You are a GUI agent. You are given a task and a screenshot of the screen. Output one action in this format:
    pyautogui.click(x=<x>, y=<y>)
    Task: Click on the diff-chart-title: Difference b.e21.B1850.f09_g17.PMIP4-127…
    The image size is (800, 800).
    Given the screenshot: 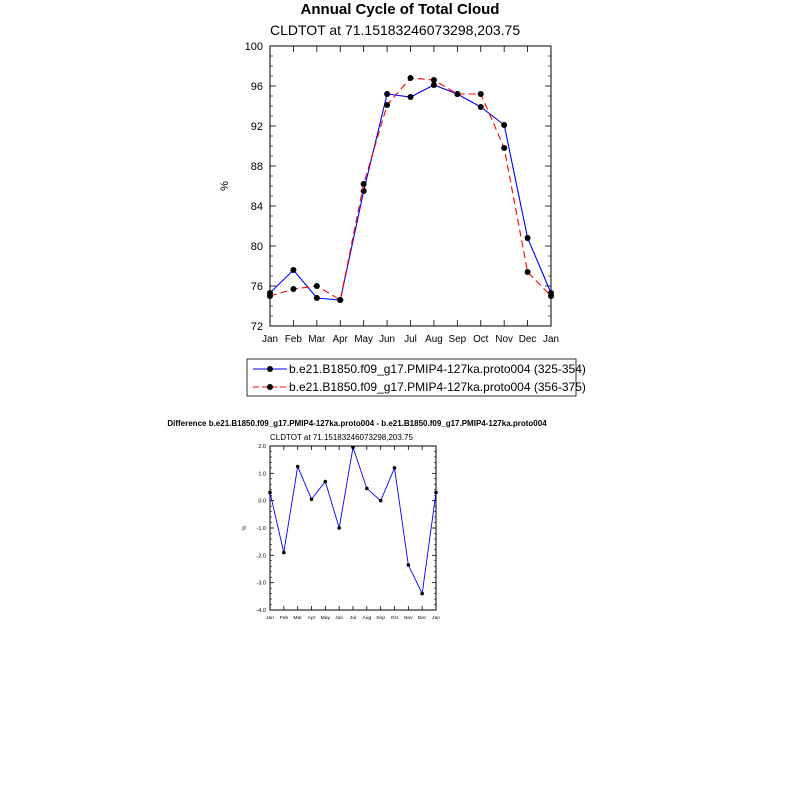 What is the action you would take?
    pyautogui.click(x=357, y=423)
    